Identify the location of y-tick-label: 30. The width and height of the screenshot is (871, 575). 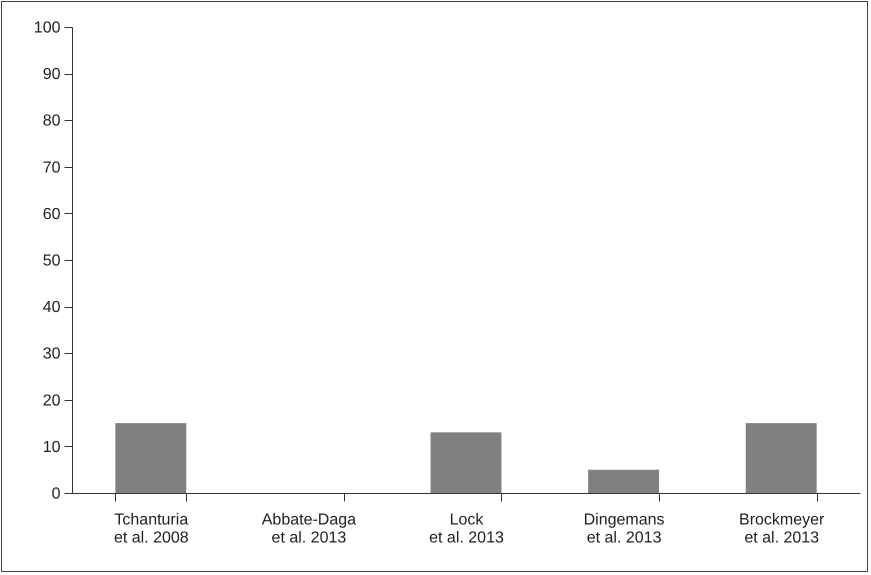
(51, 354).